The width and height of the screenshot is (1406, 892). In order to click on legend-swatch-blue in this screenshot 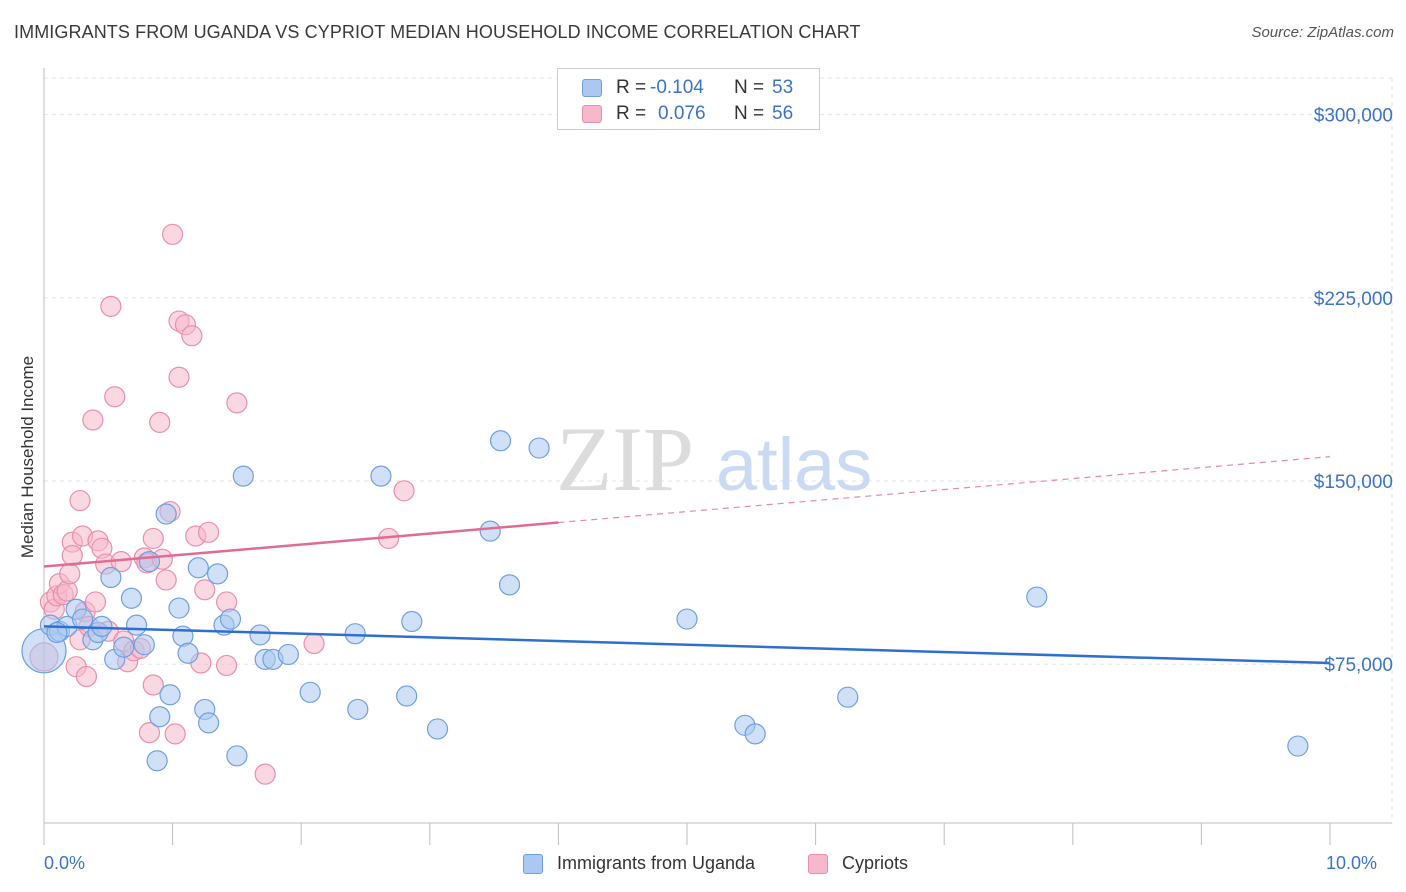, I will do `click(592, 88)`.